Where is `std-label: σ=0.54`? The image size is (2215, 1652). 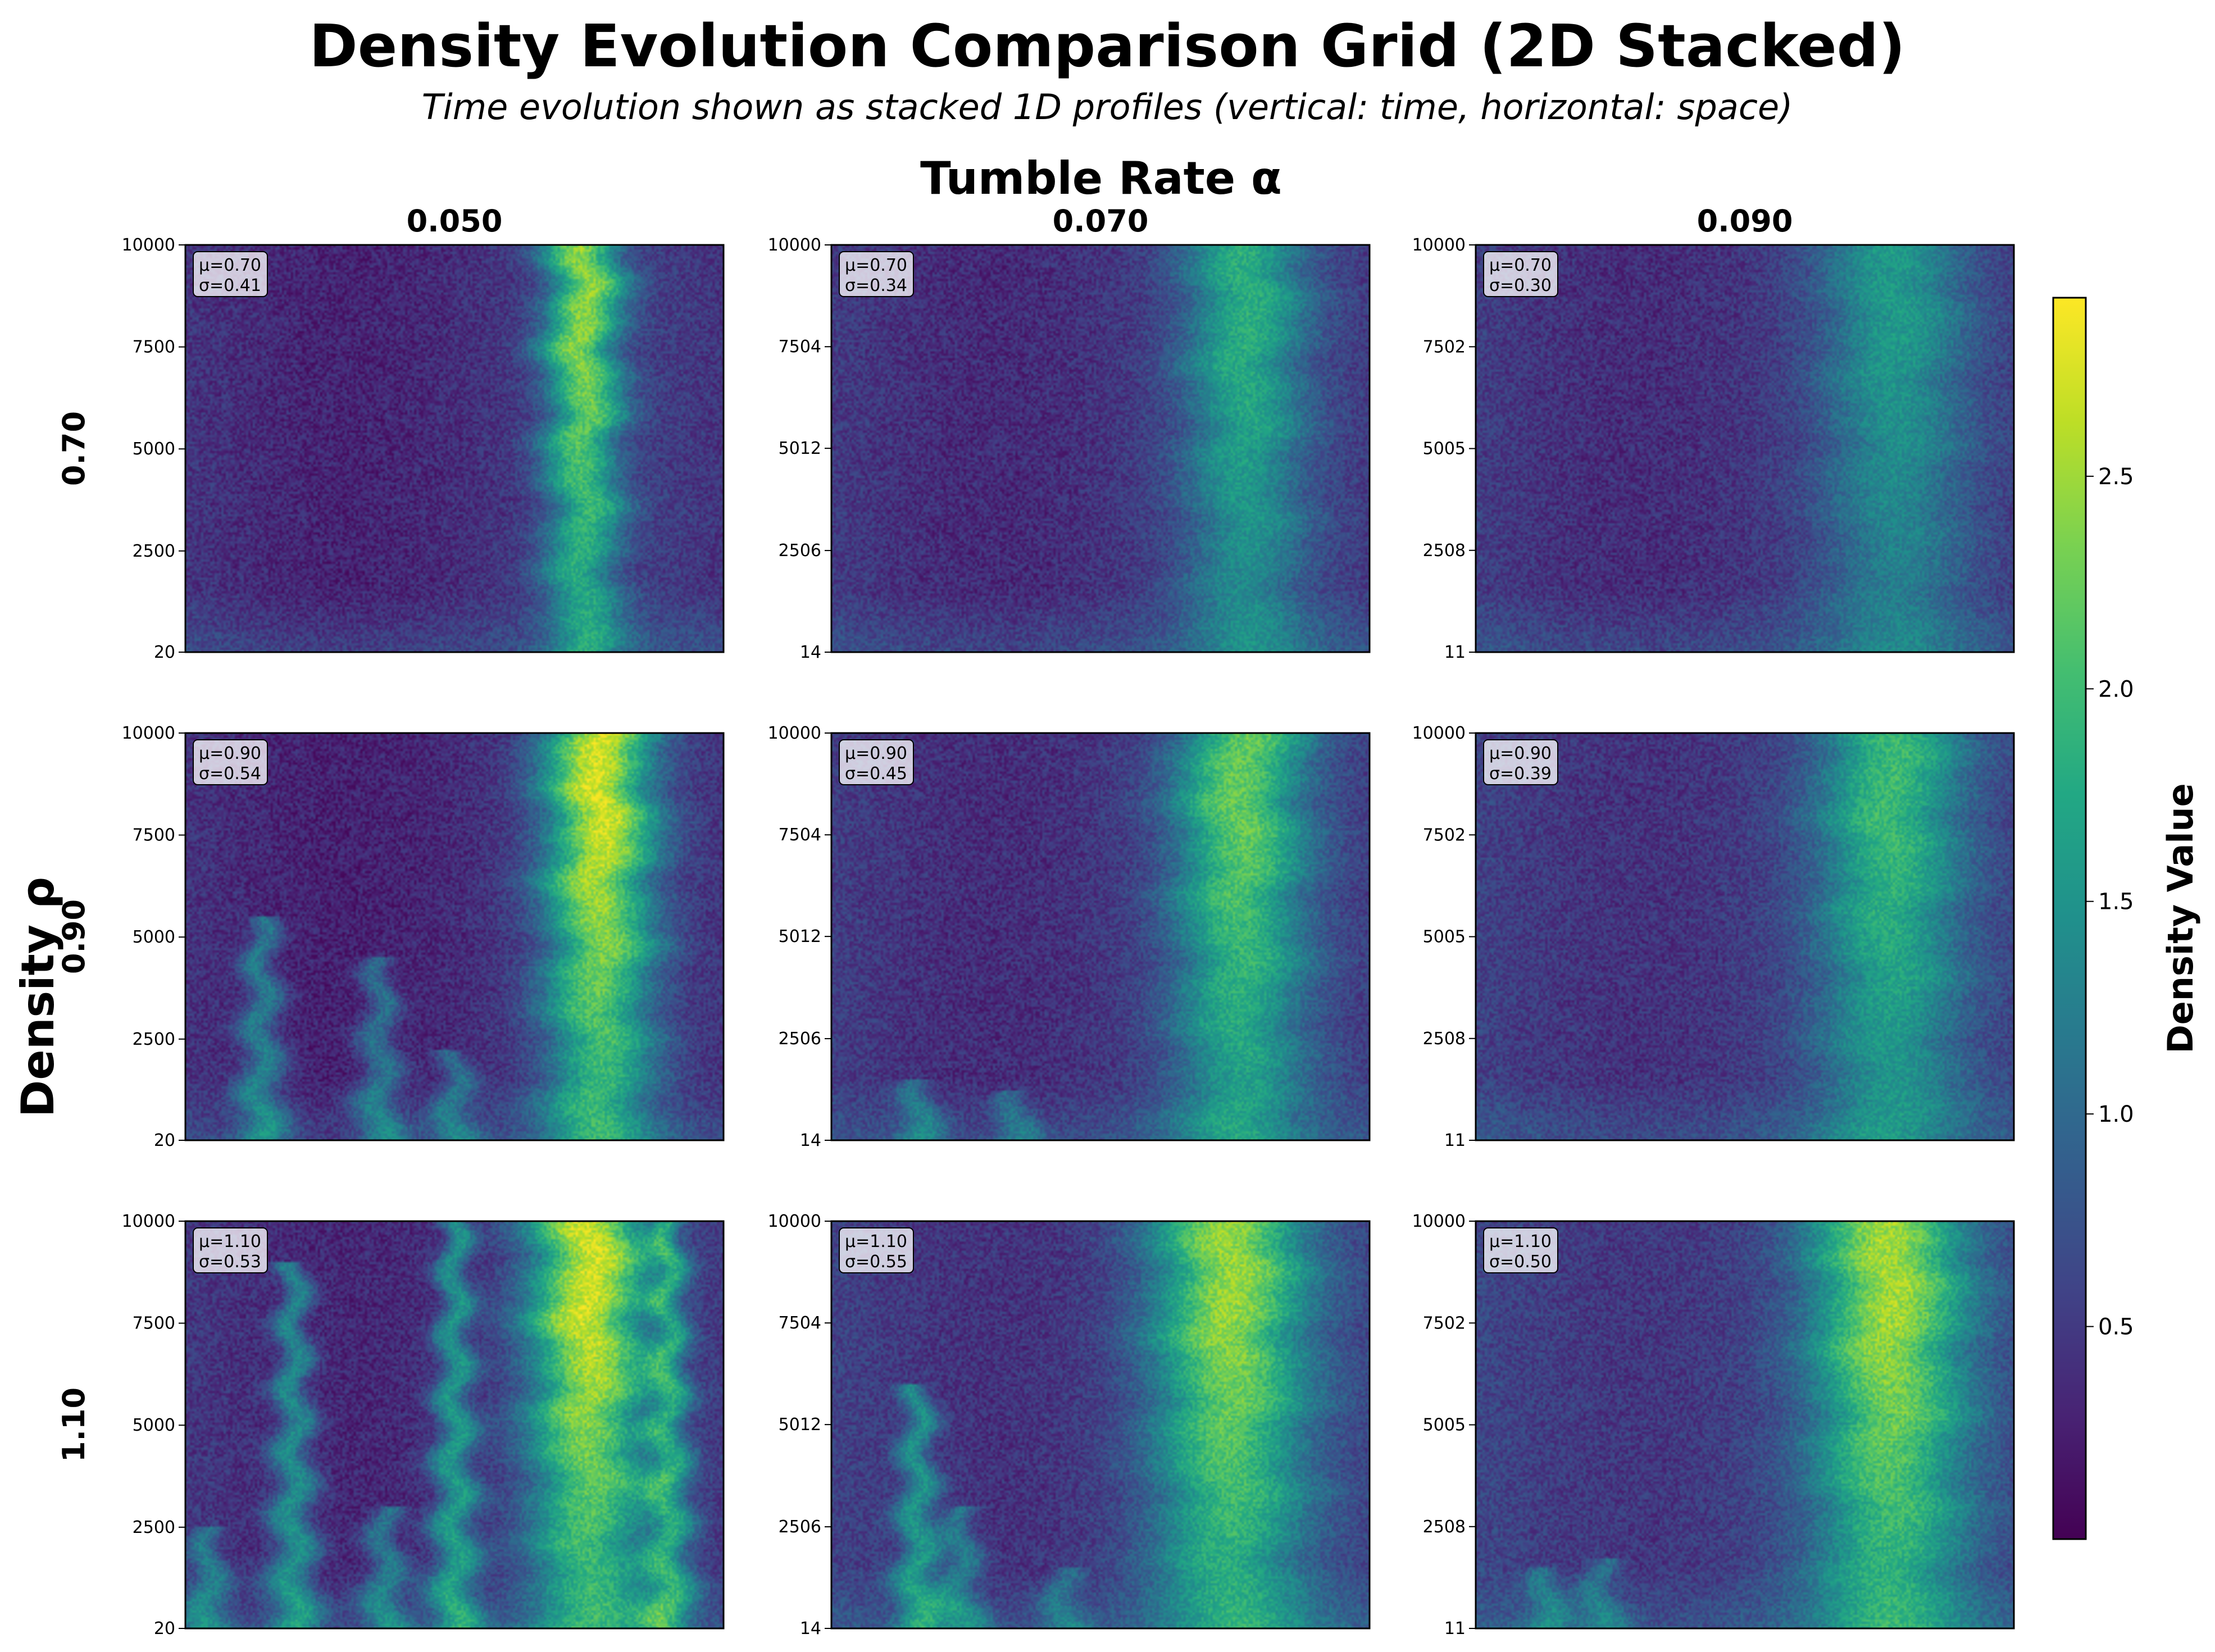
std-label: σ=0.54 is located at coordinates (230, 774).